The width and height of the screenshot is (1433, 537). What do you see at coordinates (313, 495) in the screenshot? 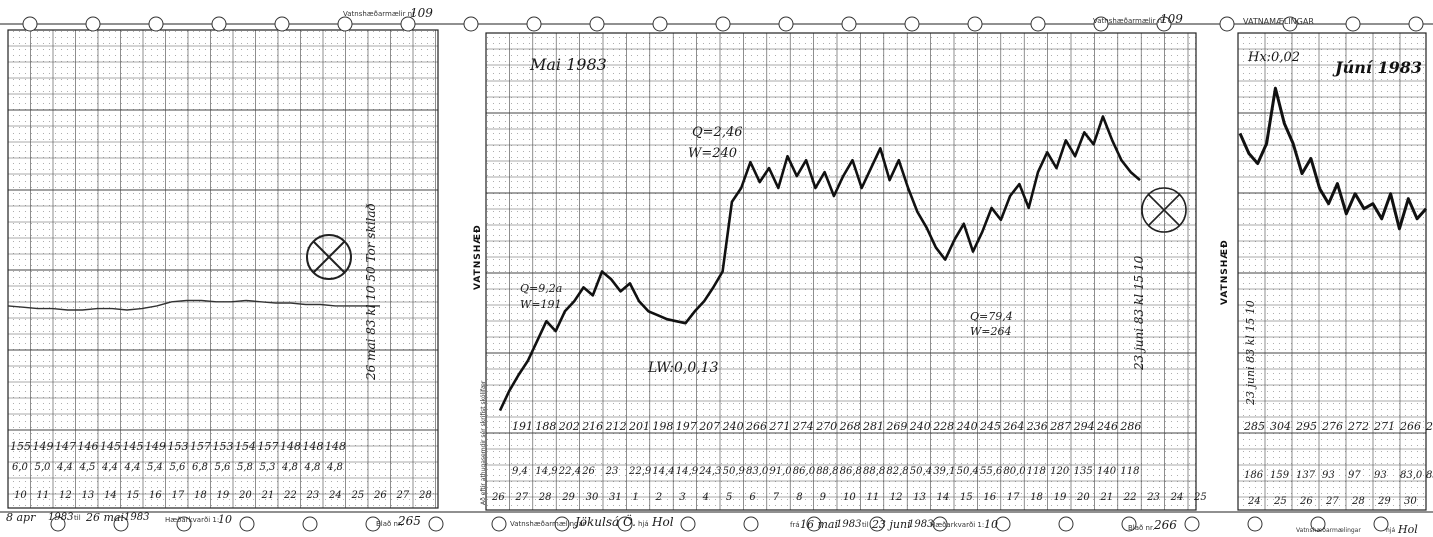
I see `day-number: 23` at bounding box center [313, 495].